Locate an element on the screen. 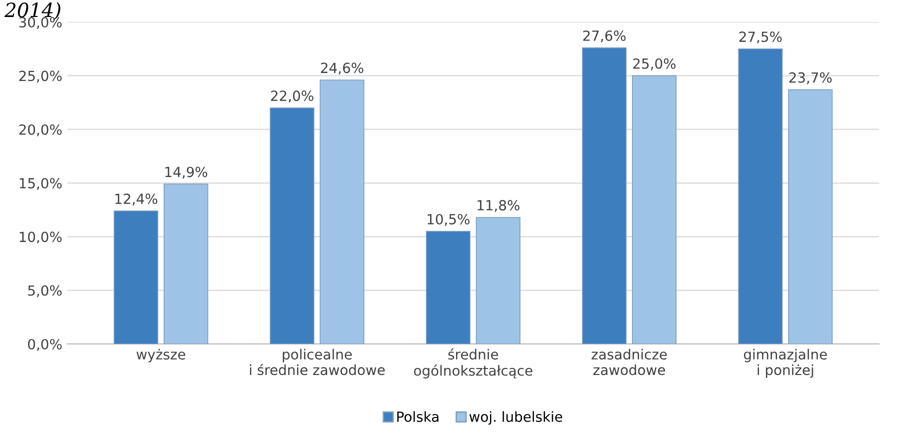 Image resolution: width=897 pixels, height=441 pixels. y-tick-label: 20,0% is located at coordinates (40, 130).